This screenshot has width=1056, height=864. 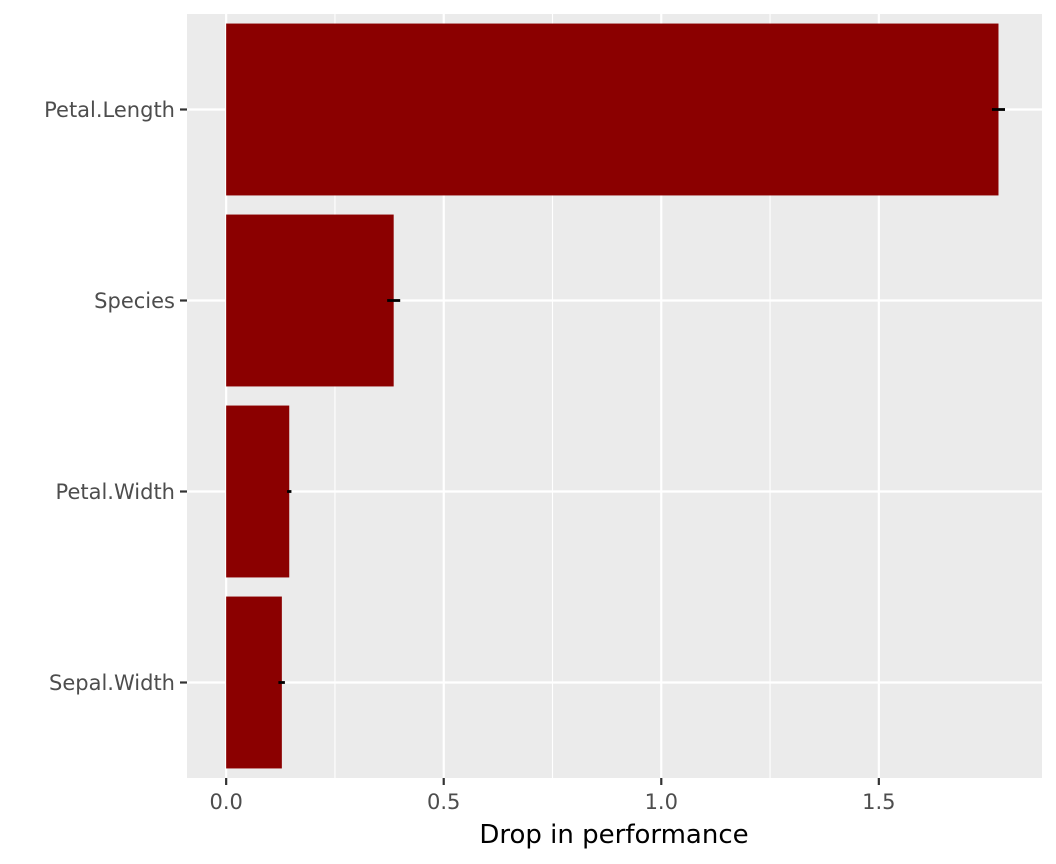 I want to click on y-tick-label: Species, so click(x=134, y=301).